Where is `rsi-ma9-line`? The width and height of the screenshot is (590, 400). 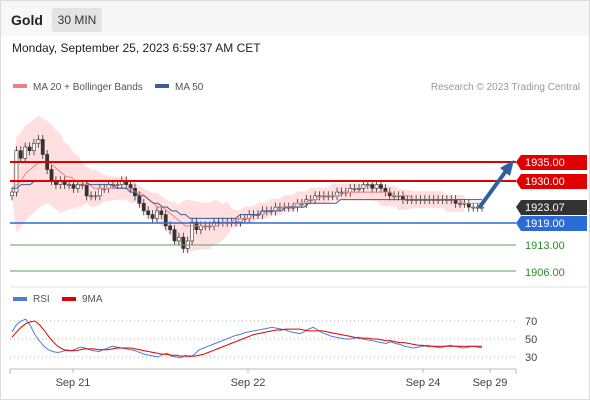
rsi-ma9-line is located at coordinates (246, 338).